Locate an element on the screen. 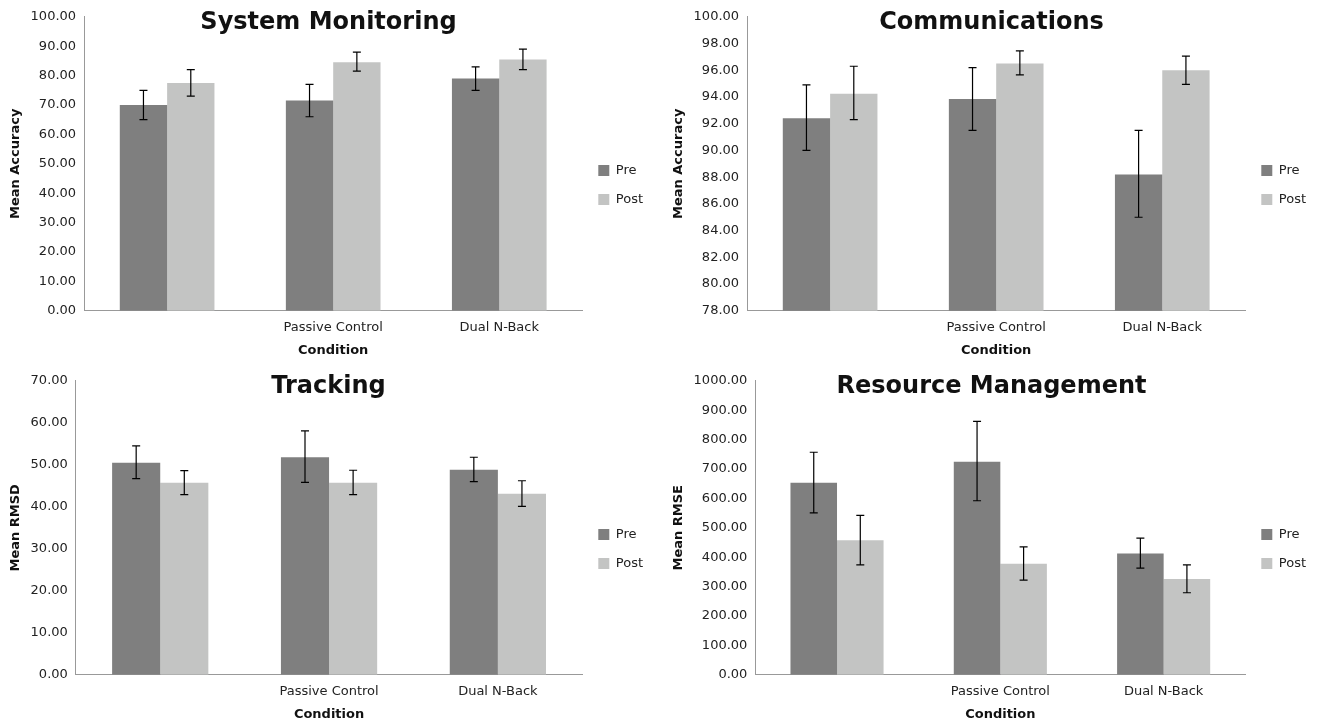 The image size is (1327, 728). chart-title: Tracking is located at coordinates (328, 384).